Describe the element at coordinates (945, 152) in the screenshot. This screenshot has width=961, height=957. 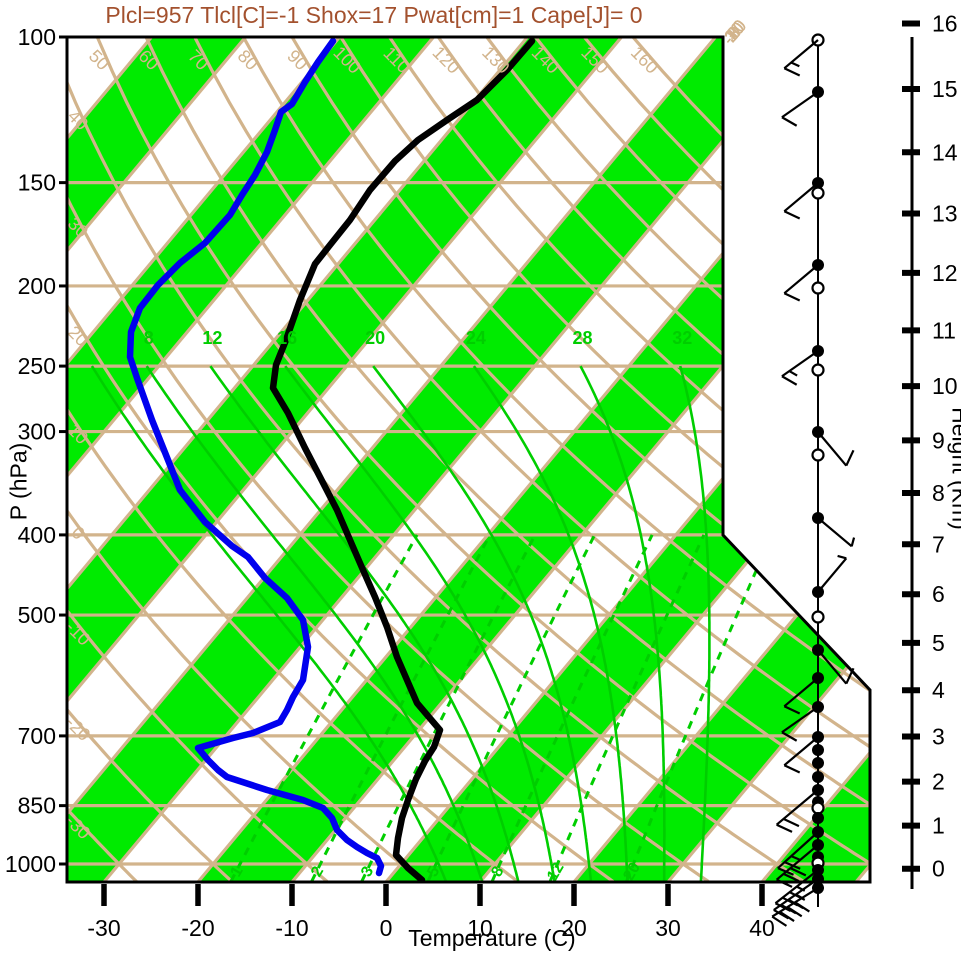
I see `height-tick-label: 14` at that location.